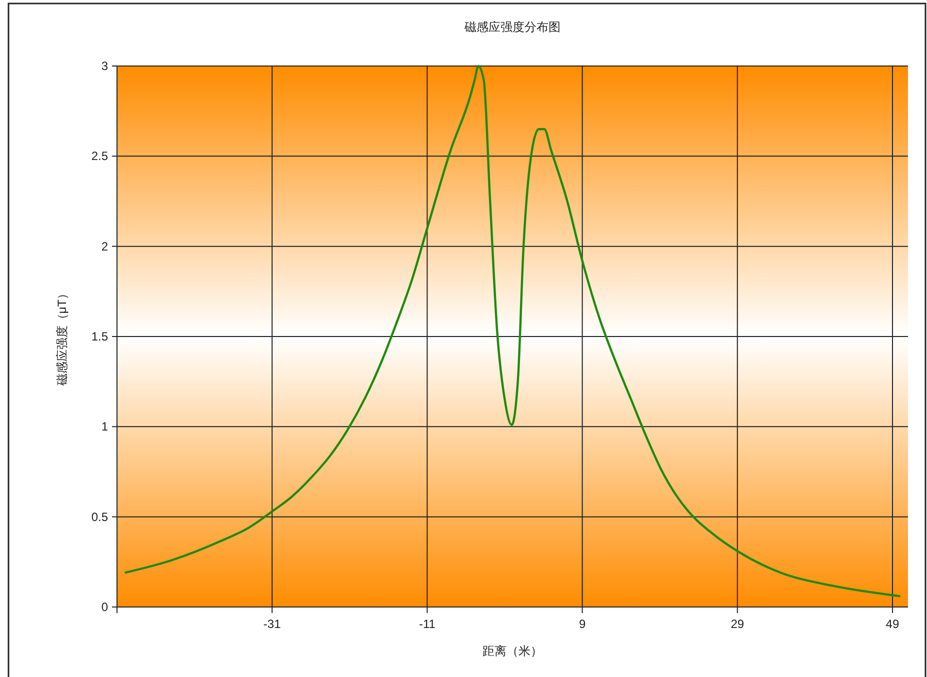 Image resolution: width=927 pixels, height=677 pixels. What do you see at coordinates (62, 337) in the screenshot?
I see `y-axis-title: 磁感应强度（μT）` at bounding box center [62, 337].